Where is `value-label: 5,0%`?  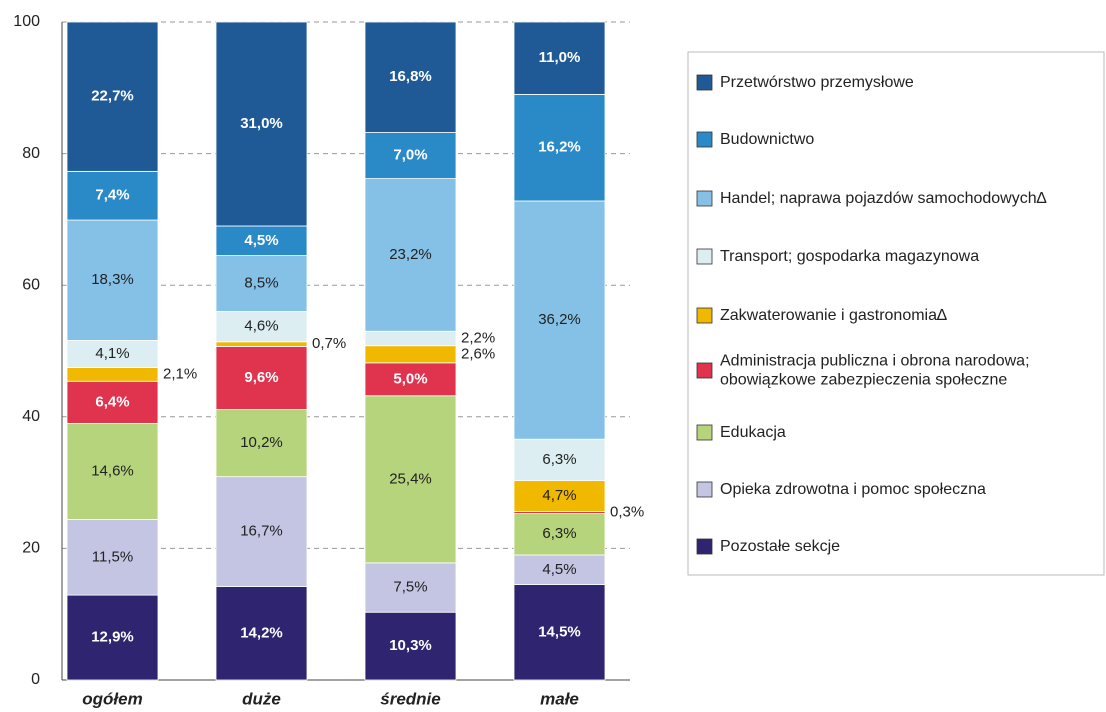
value-label: 5,0% is located at coordinates (410, 378).